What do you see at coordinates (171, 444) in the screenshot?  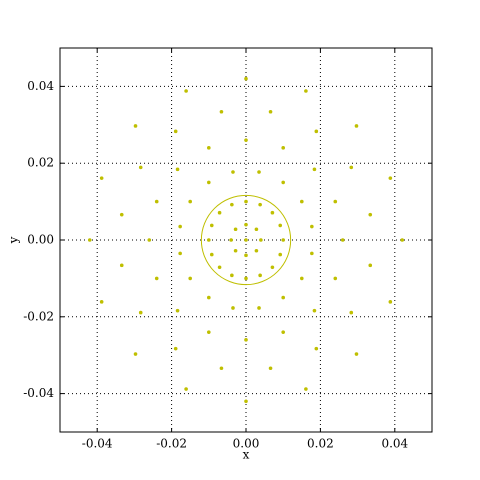 I see `x-tick-label: -0.02` at bounding box center [171, 444].